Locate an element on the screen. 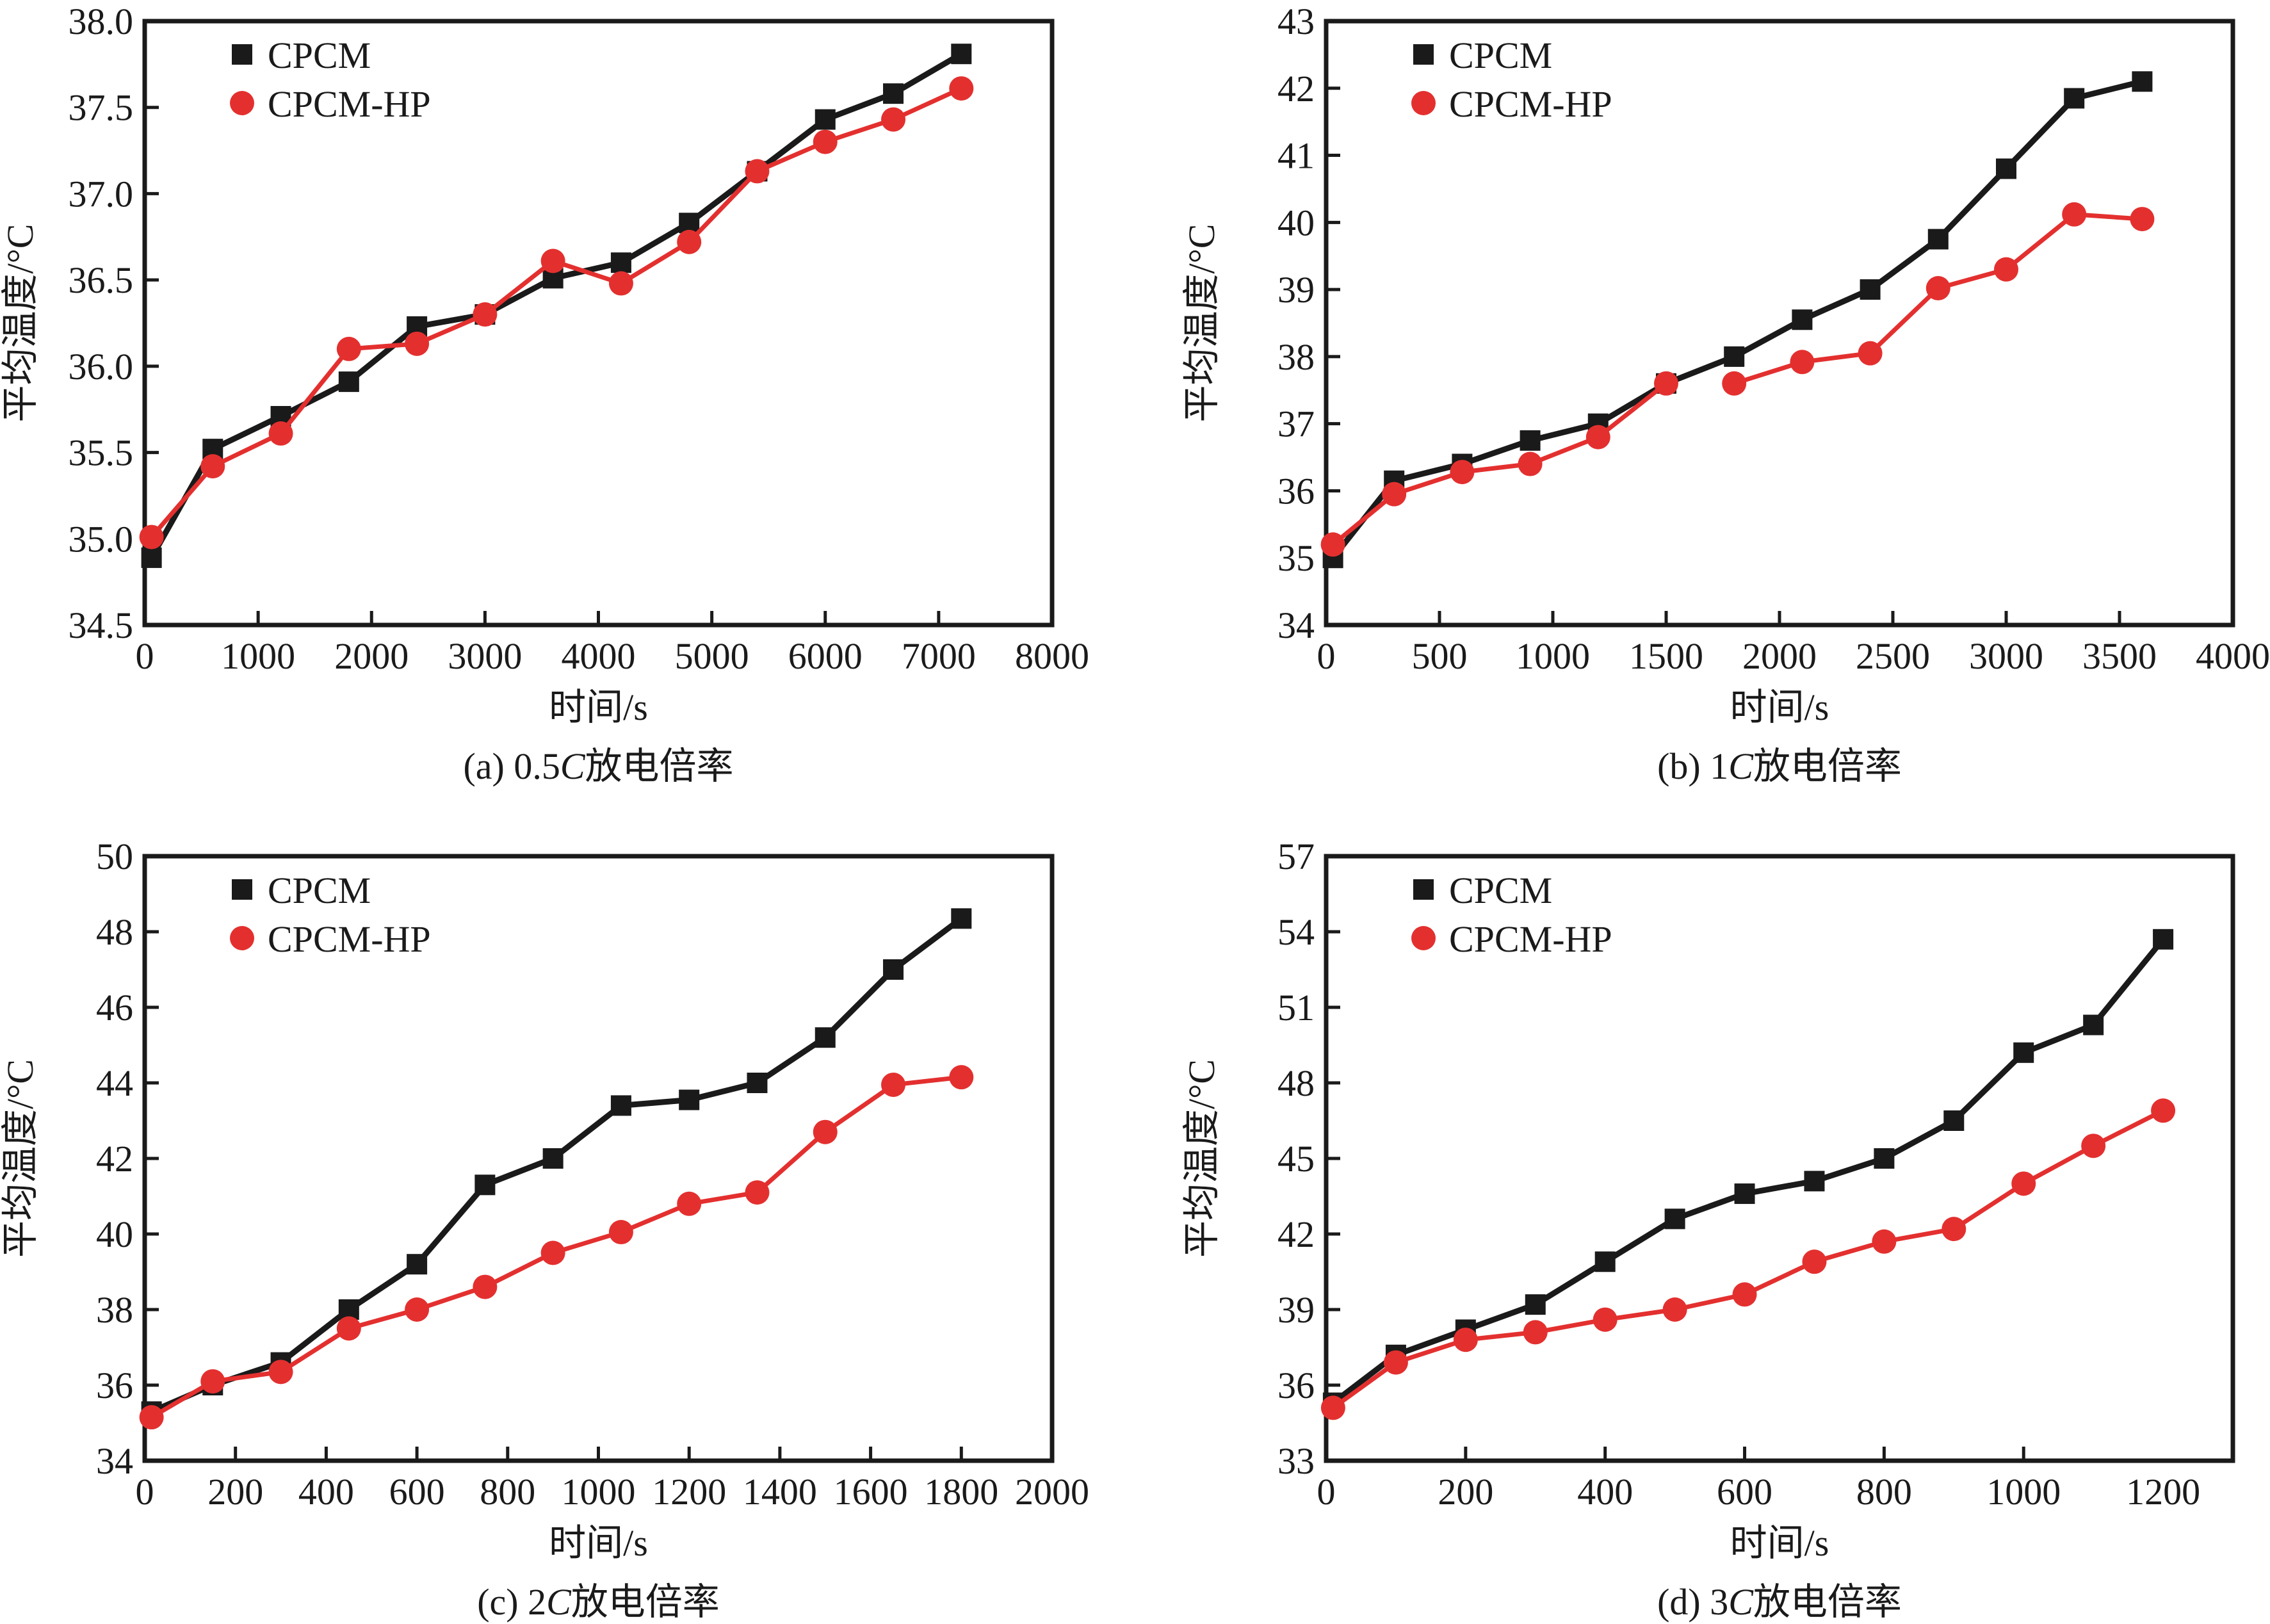 This screenshot has height=1624, width=2270. x-tick-label: 400 is located at coordinates (326, 1492).